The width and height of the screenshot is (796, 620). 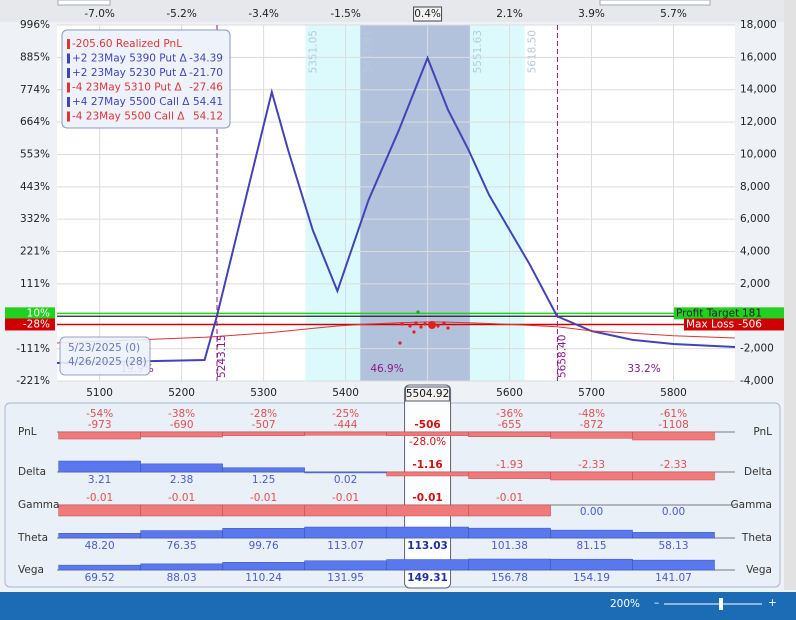 I want to click on y2-tick-label: 664%, so click(x=35, y=122).